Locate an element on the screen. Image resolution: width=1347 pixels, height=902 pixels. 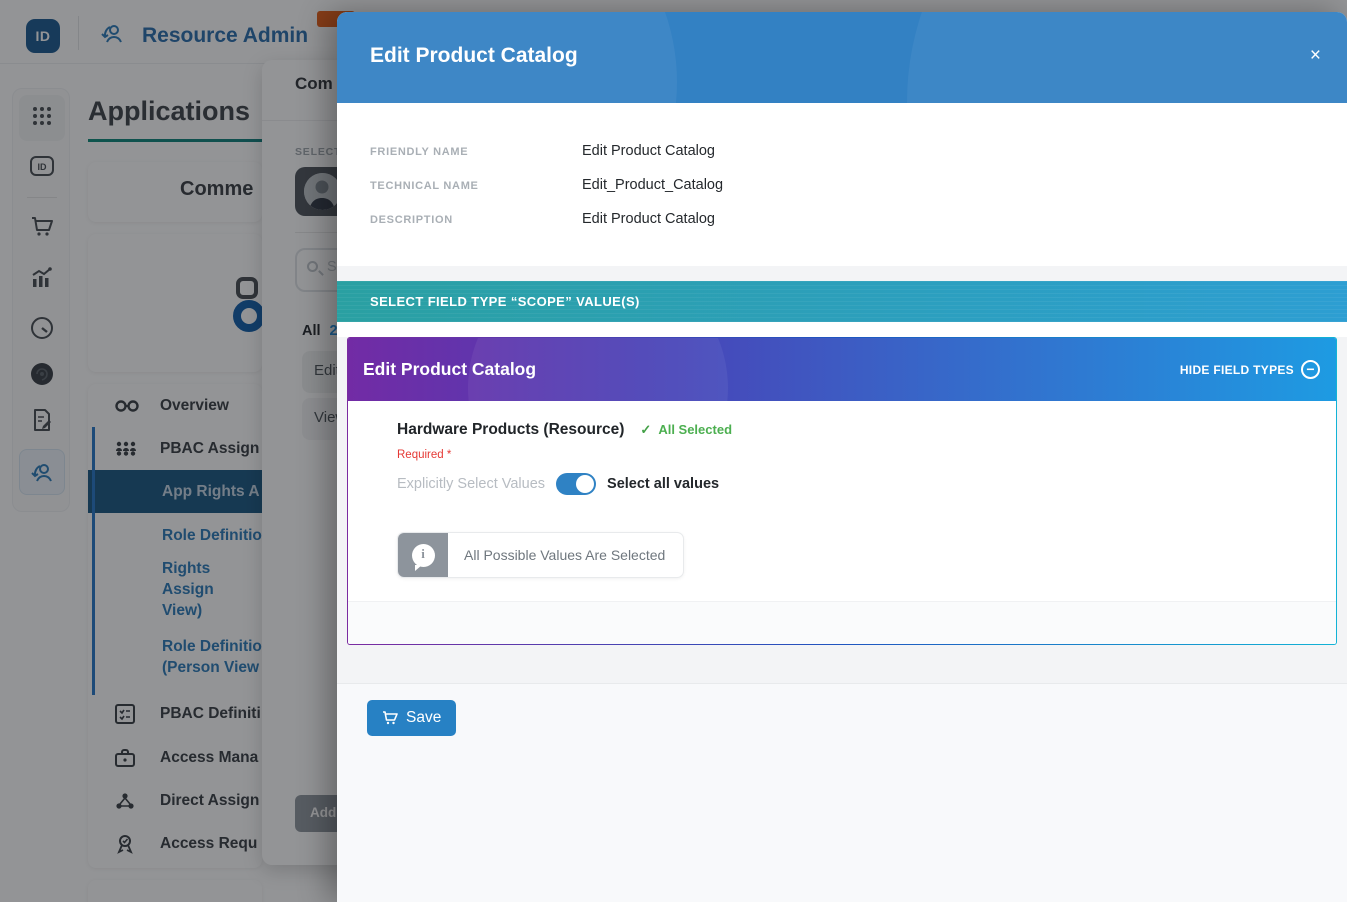
sidebar-item-label: Role Definitio (Person View is located at coordinates (212, 657).